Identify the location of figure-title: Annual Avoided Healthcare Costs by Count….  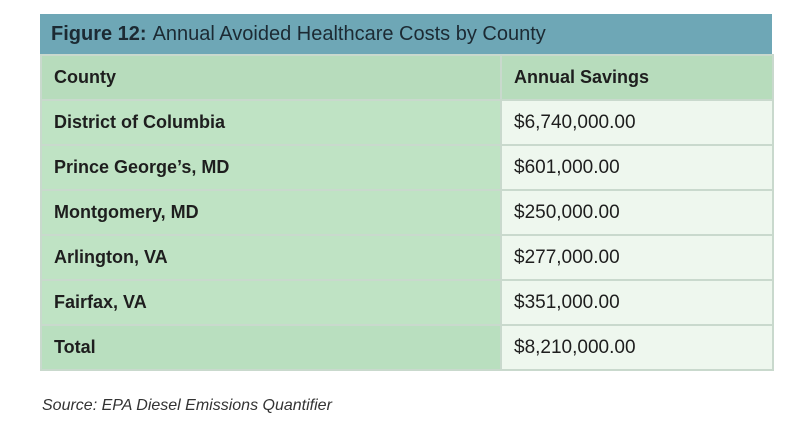
(349, 33).